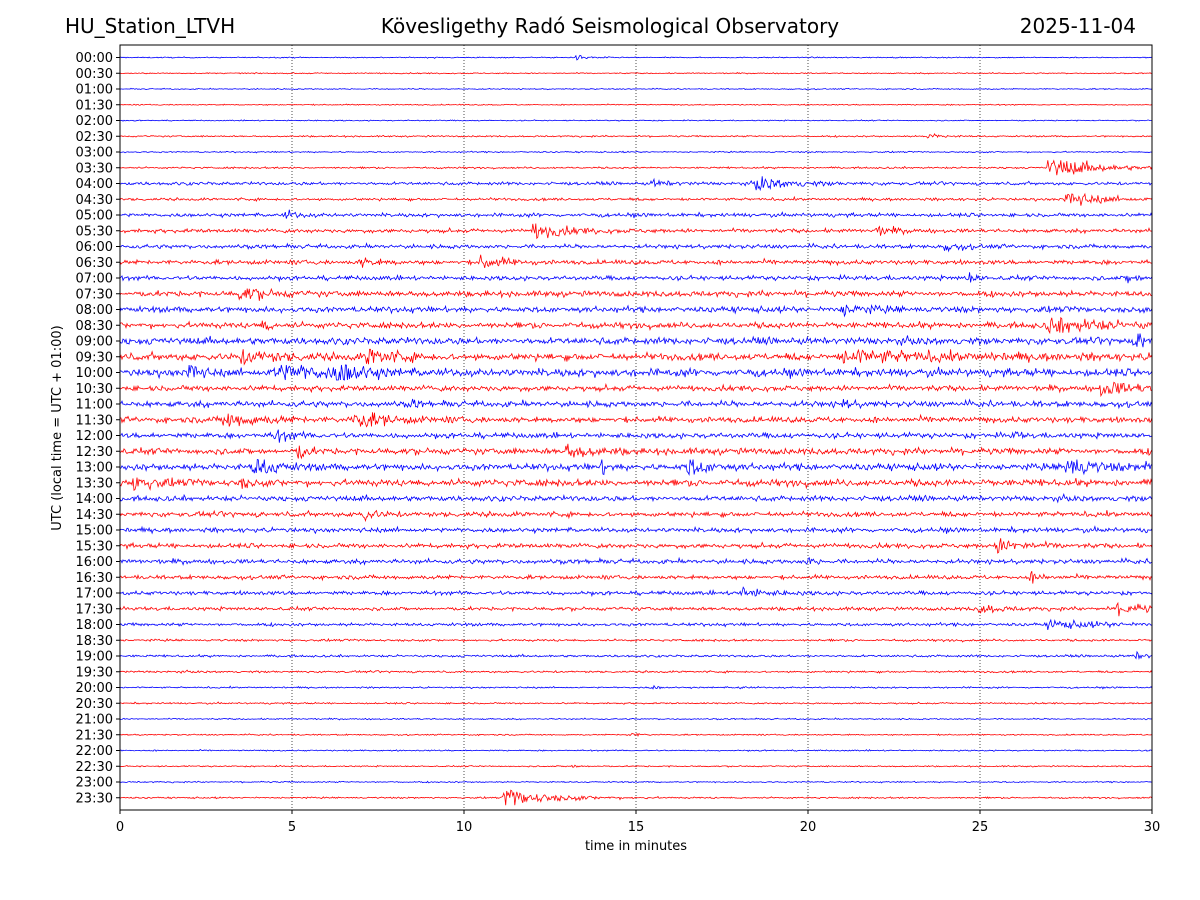  What do you see at coordinates (636, 420) in the screenshot?
I see `trace-row-11:30` at bounding box center [636, 420].